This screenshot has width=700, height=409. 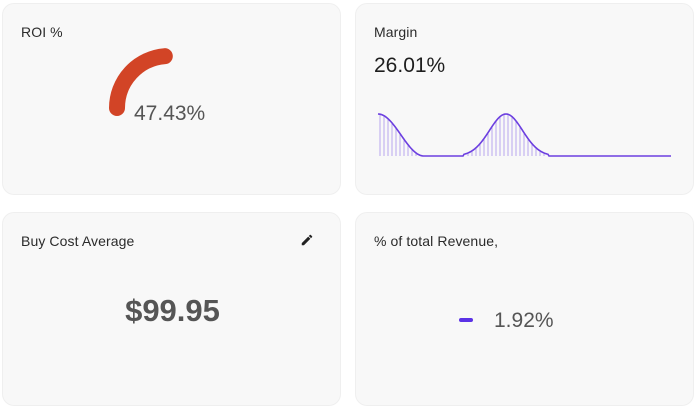 I want to click on buy-cost-title: Buy Cost Average, so click(x=78, y=241).